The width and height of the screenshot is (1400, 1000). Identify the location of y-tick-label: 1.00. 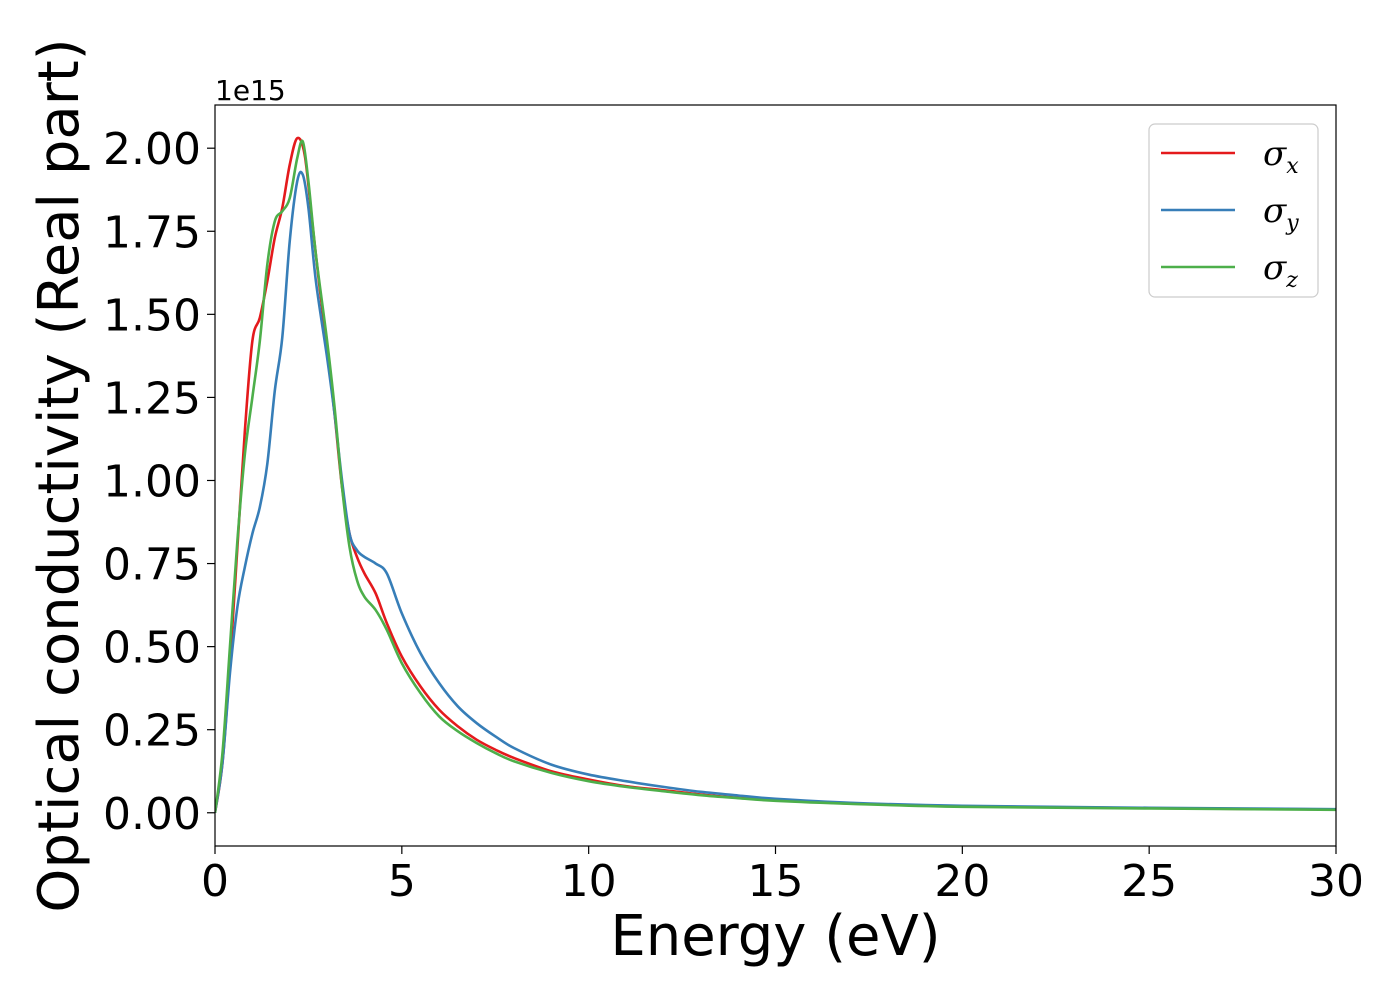
(152, 481).